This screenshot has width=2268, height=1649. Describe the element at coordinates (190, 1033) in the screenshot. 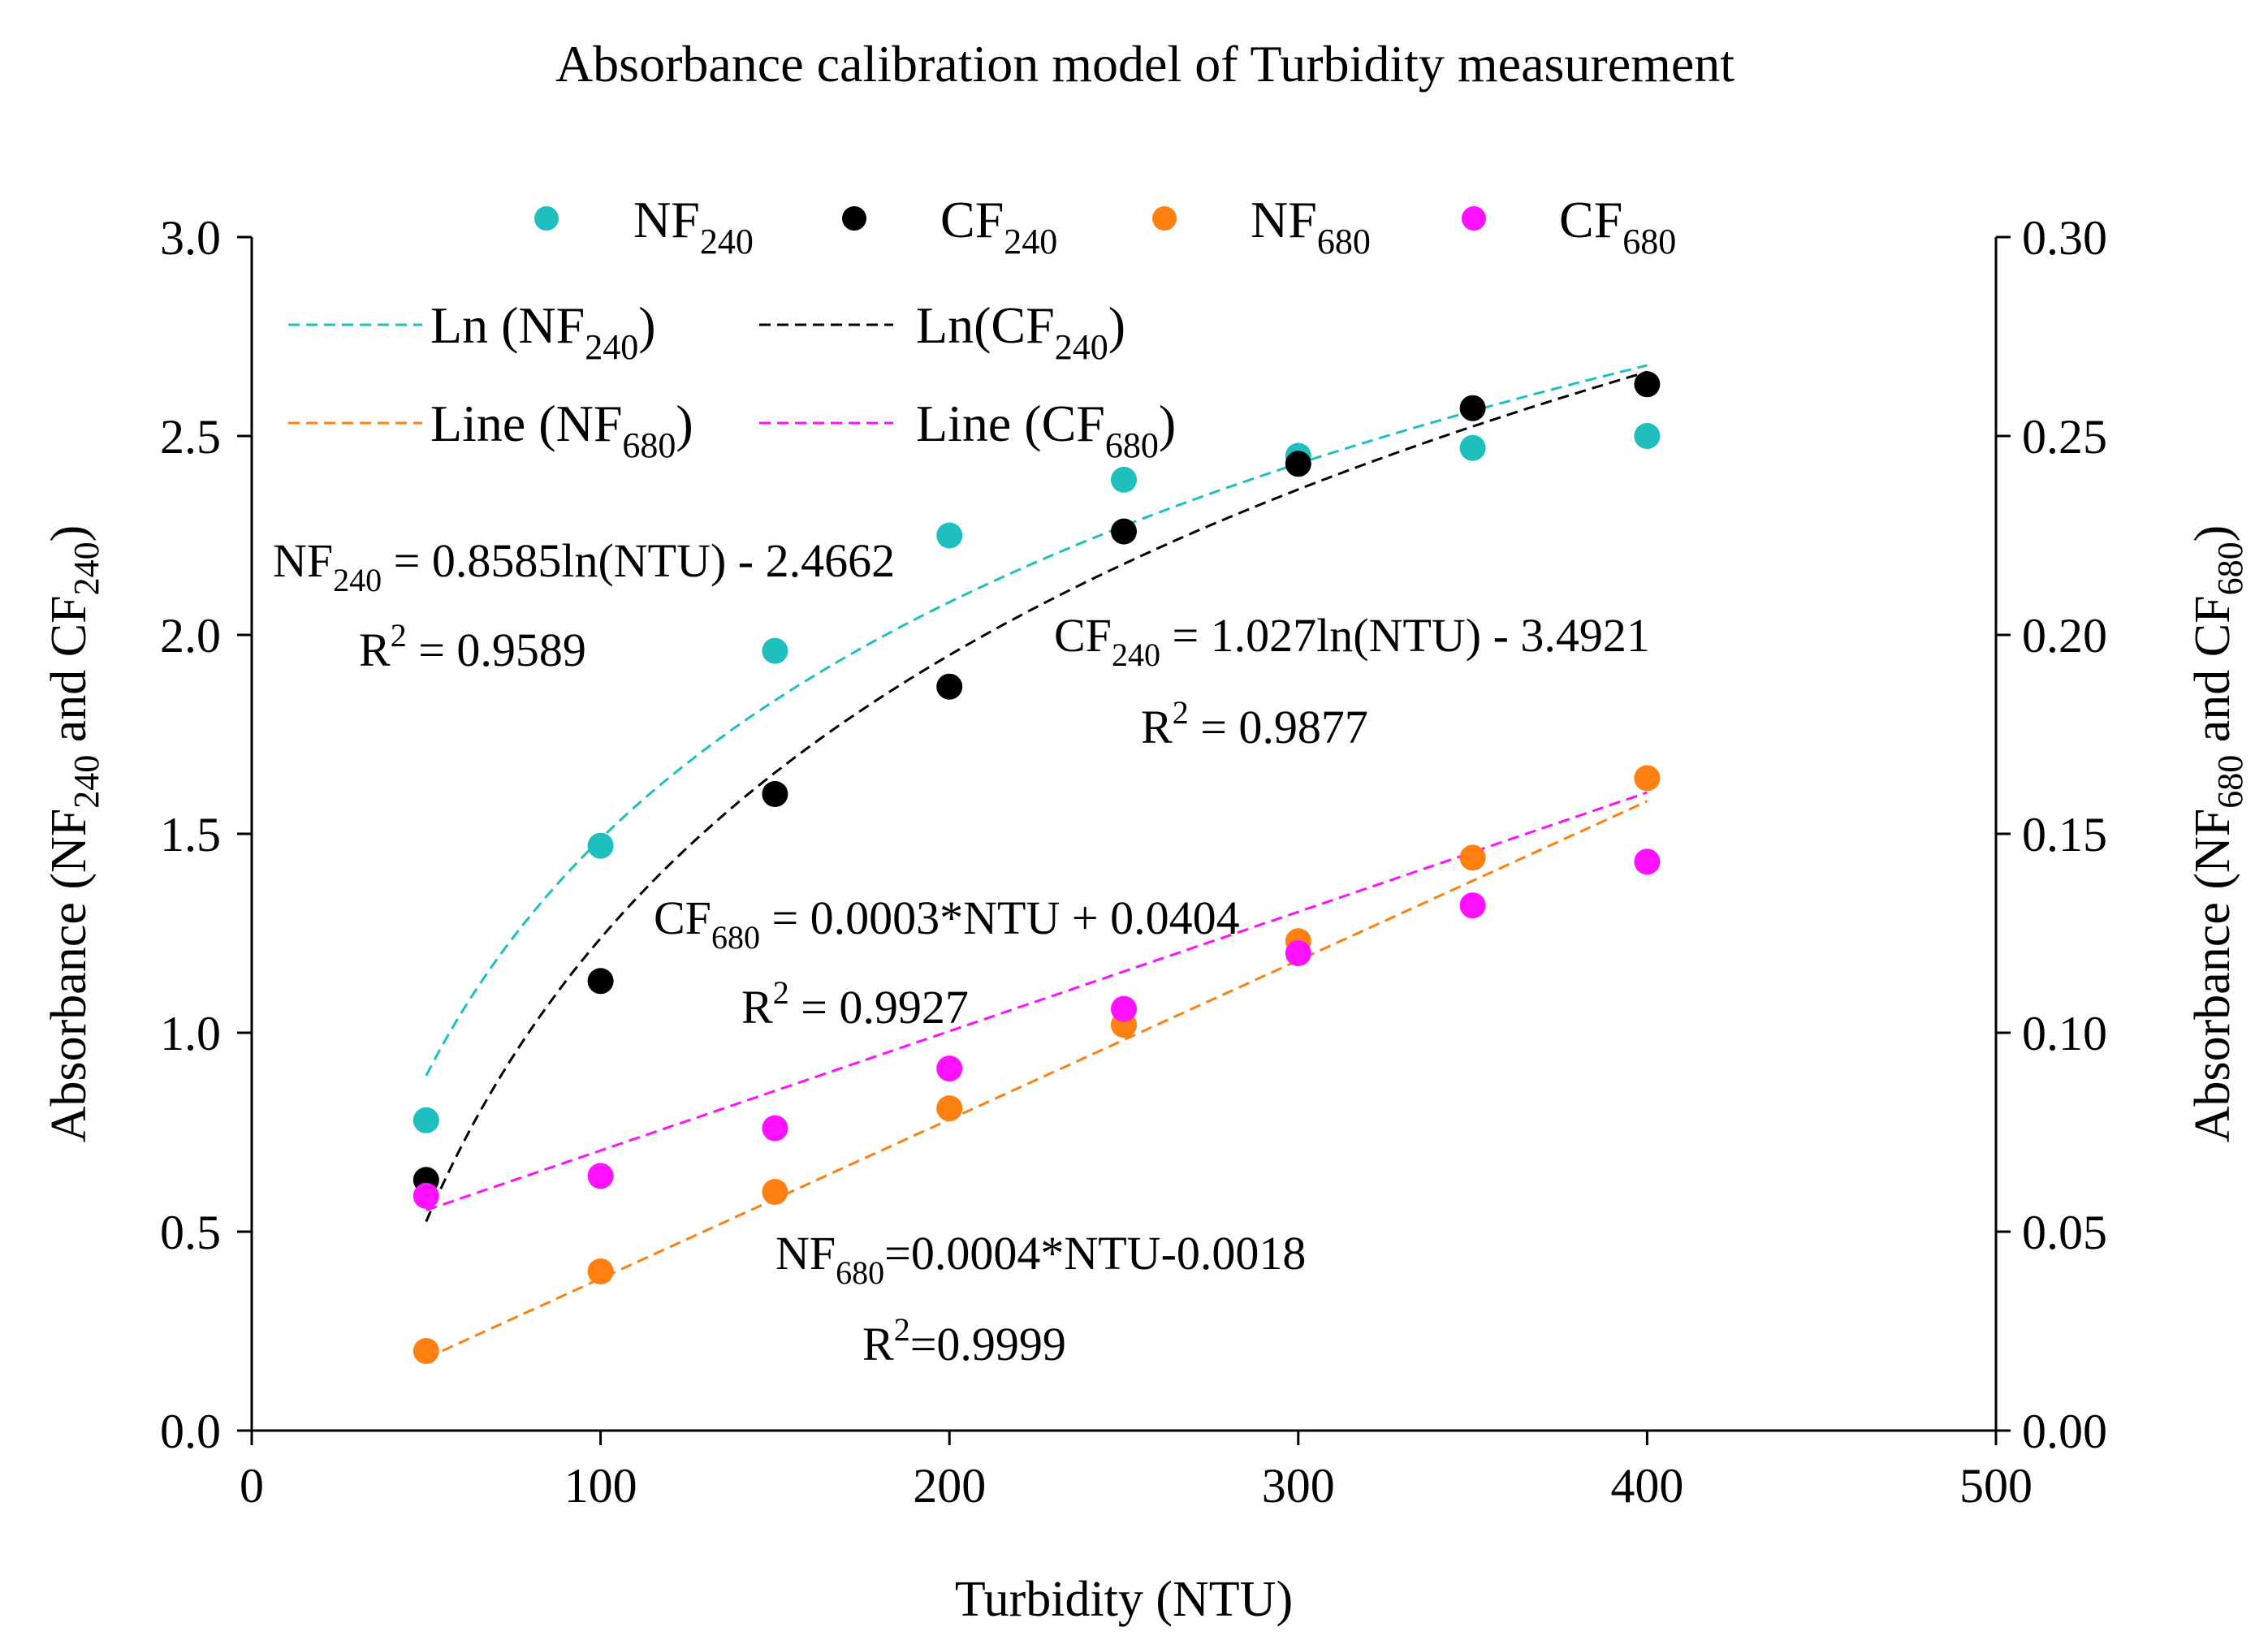

I see `y-tick-label-left: 1.0` at that location.